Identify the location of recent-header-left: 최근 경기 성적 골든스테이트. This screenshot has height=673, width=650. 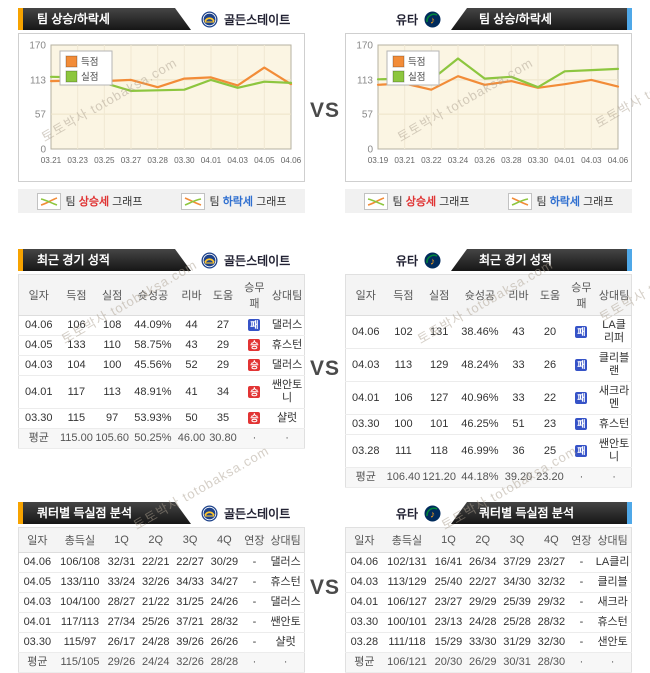
(161, 260).